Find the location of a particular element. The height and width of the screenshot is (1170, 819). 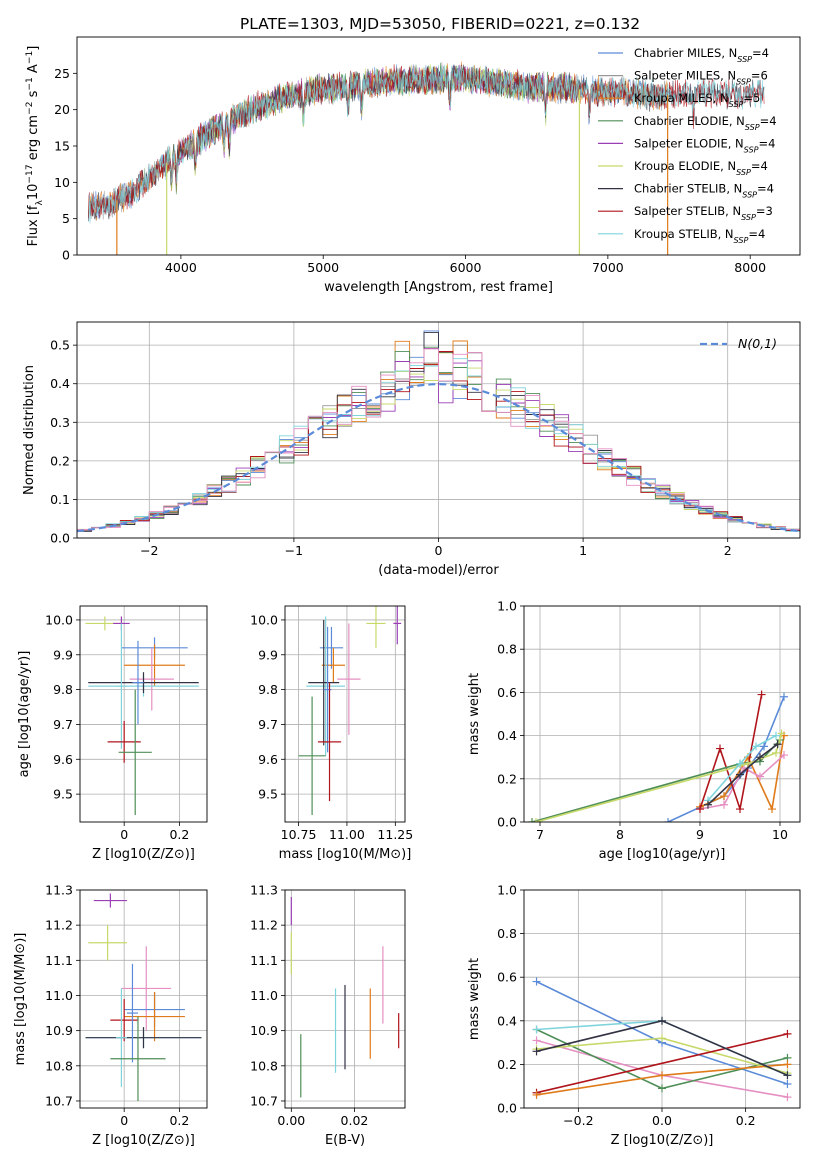

x-tick-label: 11.25 is located at coordinates (395, 834).